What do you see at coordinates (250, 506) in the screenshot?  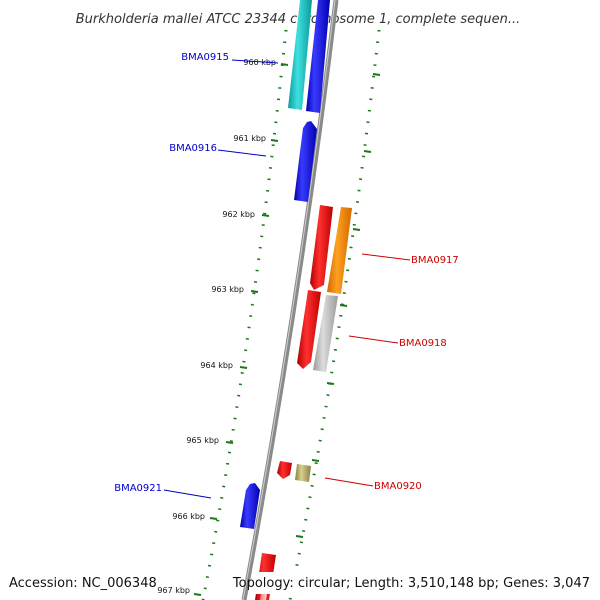 I see `gene-bma0921` at bounding box center [250, 506].